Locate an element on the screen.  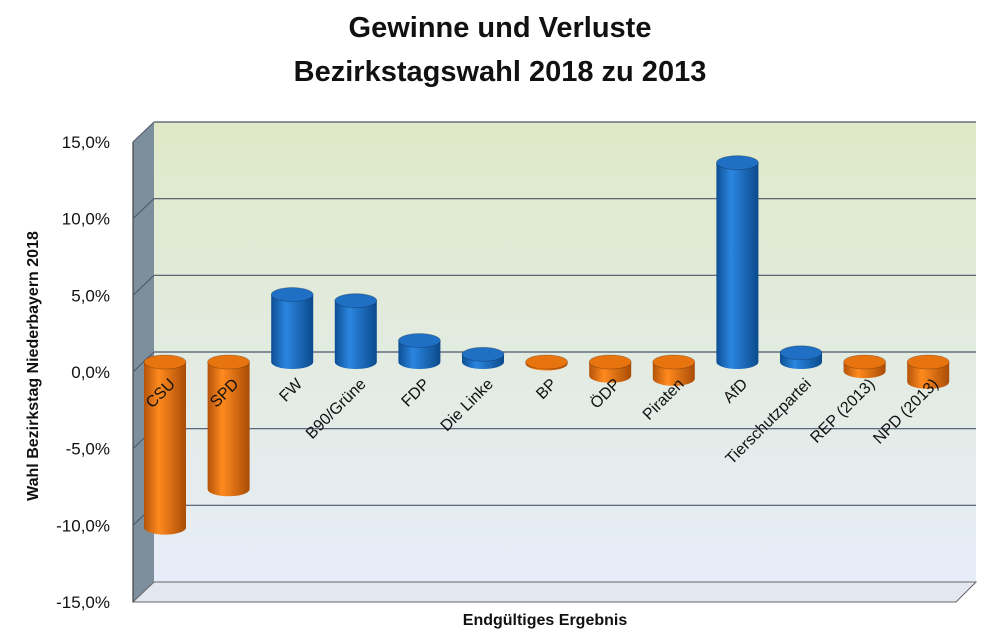
y-tick-label: 0,0% is located at coordinates (90, 372).